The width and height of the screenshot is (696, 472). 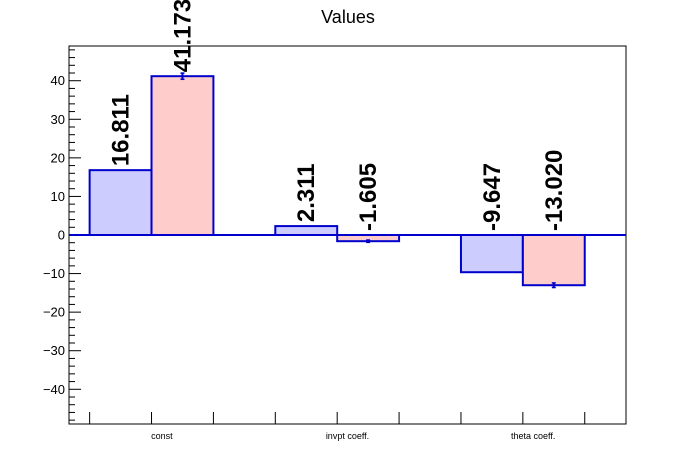 I want to click on y-tick-label: 20, so click(x=58, y=157).